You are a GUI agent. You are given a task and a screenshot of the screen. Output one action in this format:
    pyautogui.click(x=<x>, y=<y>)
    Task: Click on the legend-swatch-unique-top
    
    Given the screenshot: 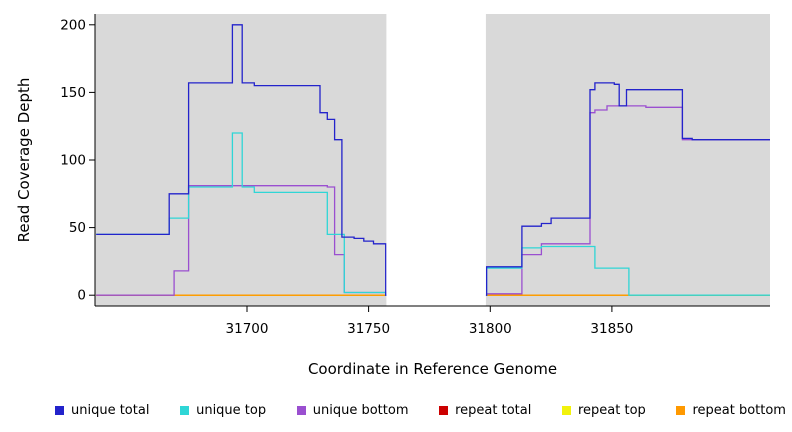 What is the action you would take?
    pyautogui.click(x=185, y=410)
    